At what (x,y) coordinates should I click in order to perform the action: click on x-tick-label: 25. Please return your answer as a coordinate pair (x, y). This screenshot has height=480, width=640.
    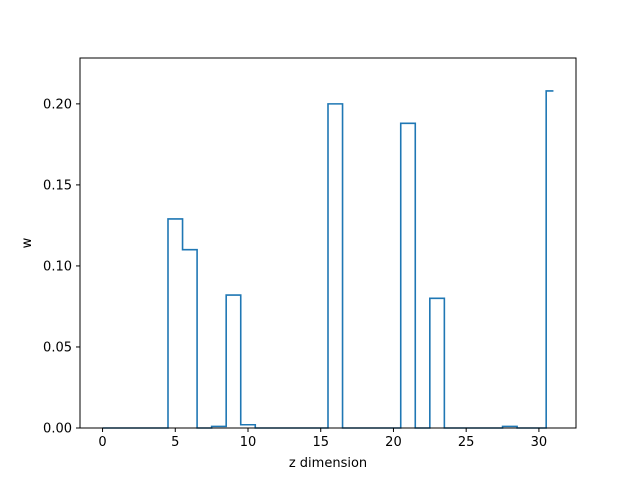
    Looking at the image, I should click on (466, 442).